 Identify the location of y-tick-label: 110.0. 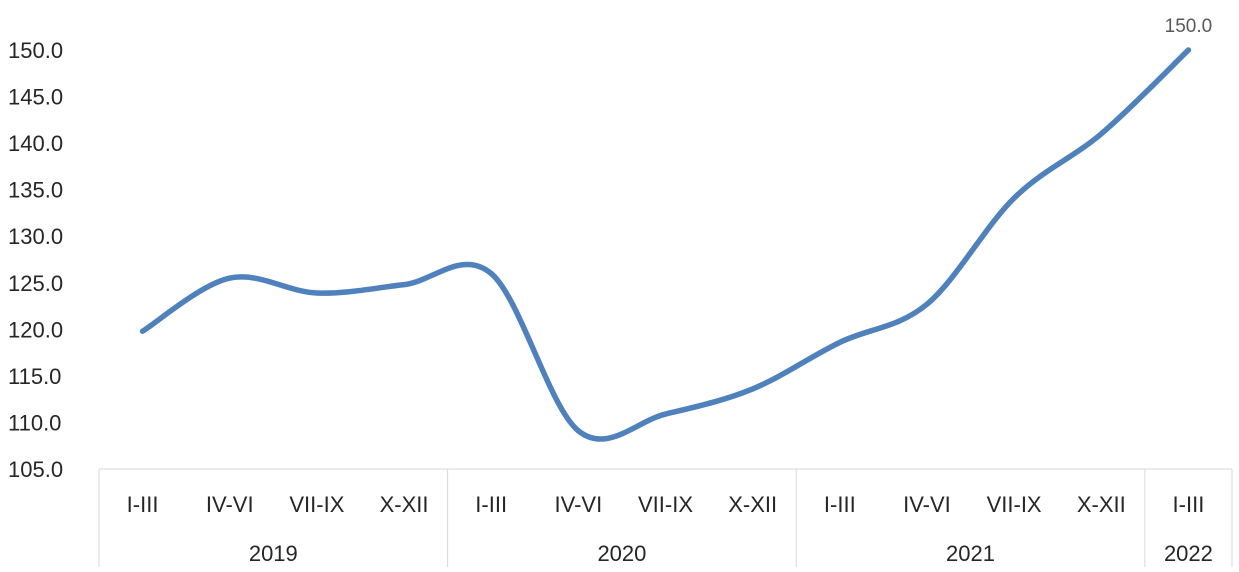
(34, 422).